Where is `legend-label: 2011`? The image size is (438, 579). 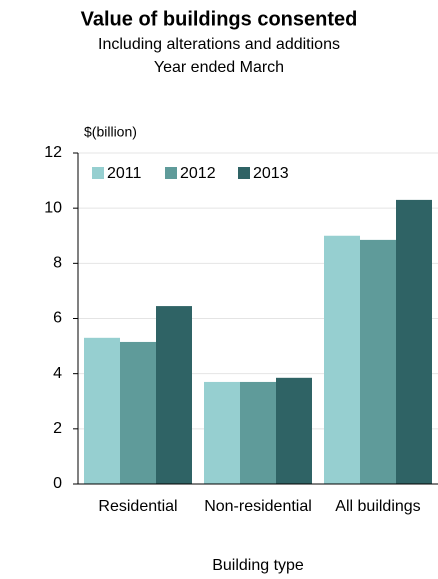 legend-label: 2011 is located at coordinates (124, 173).